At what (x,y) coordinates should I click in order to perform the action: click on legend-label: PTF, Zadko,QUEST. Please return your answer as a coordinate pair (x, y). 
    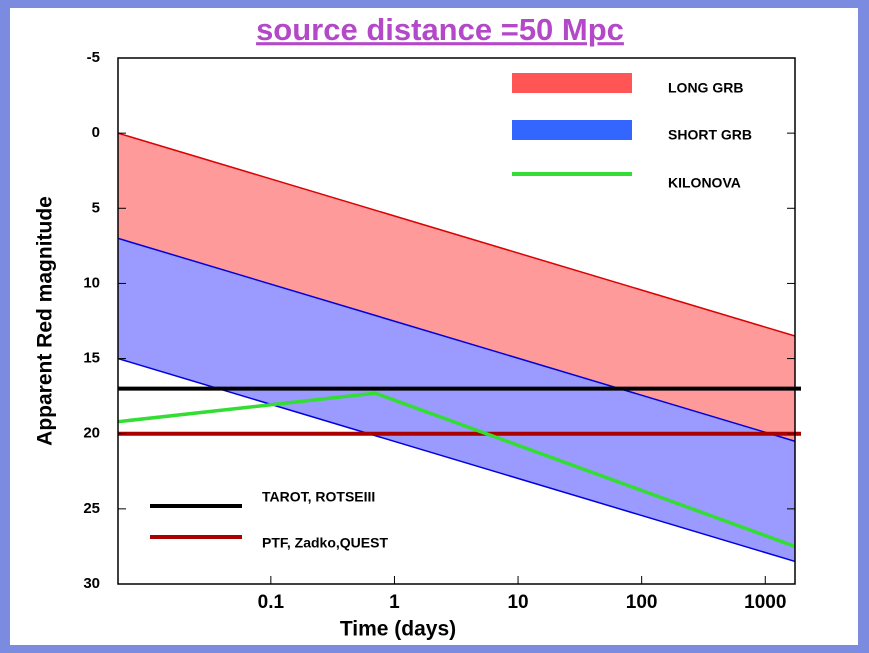
    Looking at the image, I should click on (325, 543).